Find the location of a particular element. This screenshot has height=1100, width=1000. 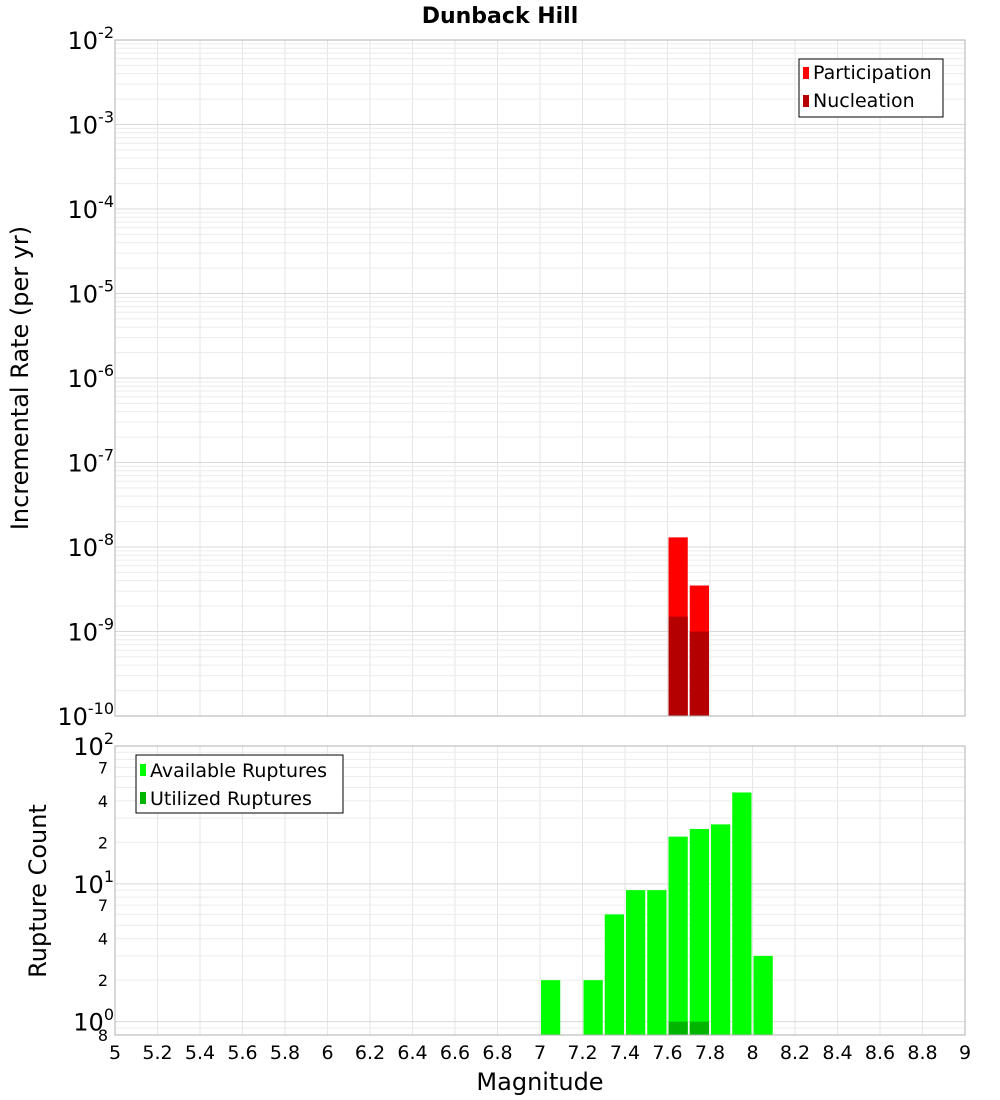

x-tick-label: 7.6 is located at coordinates (667, 1053).